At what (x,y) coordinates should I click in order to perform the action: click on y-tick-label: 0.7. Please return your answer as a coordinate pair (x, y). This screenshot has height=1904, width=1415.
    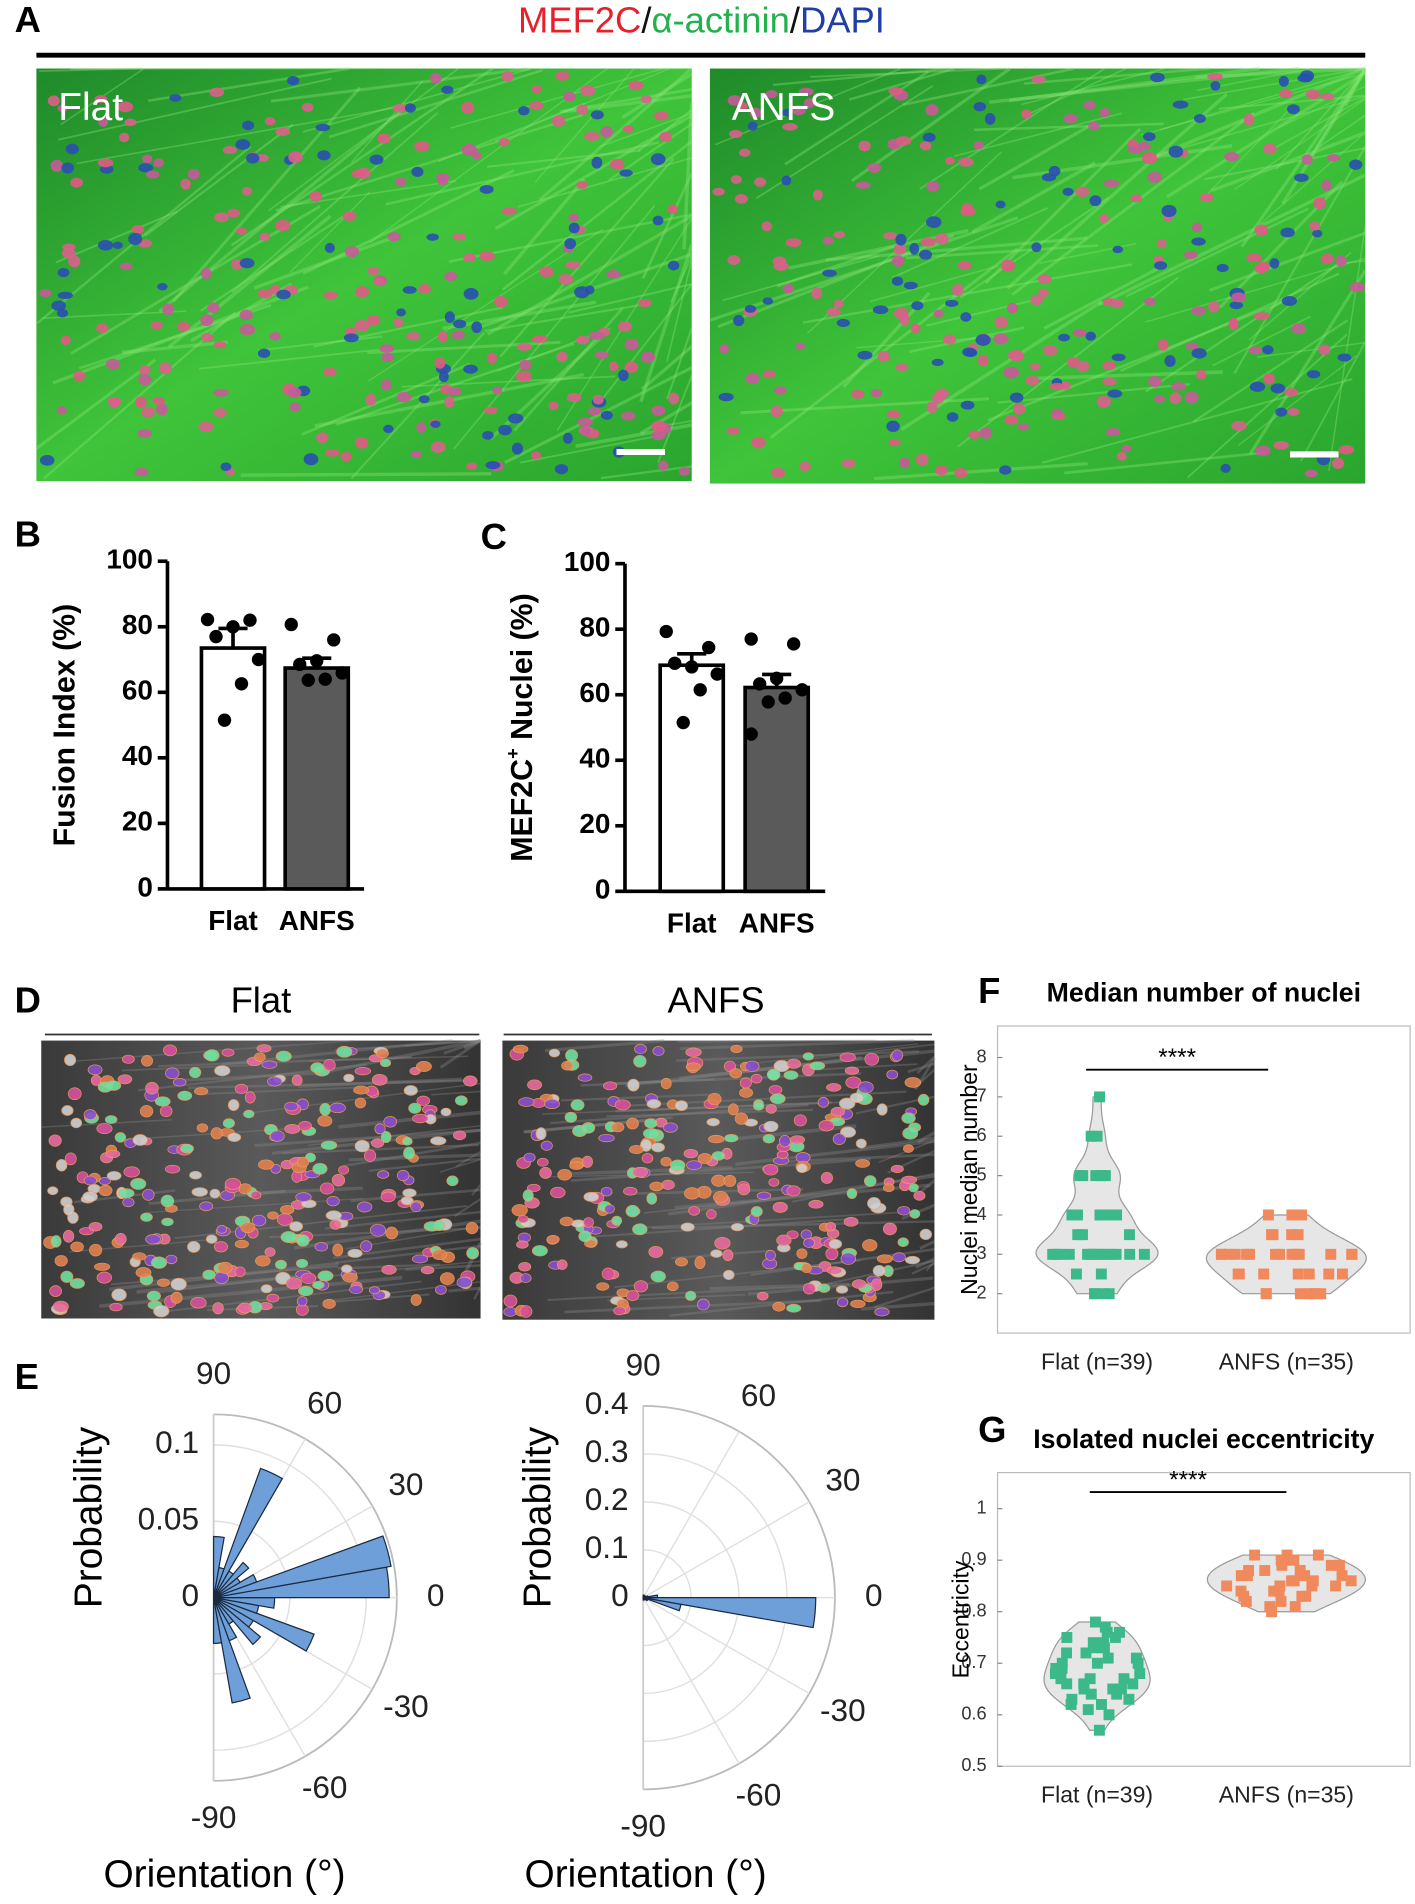
    Looking at the image, I should click on (973, 1662).